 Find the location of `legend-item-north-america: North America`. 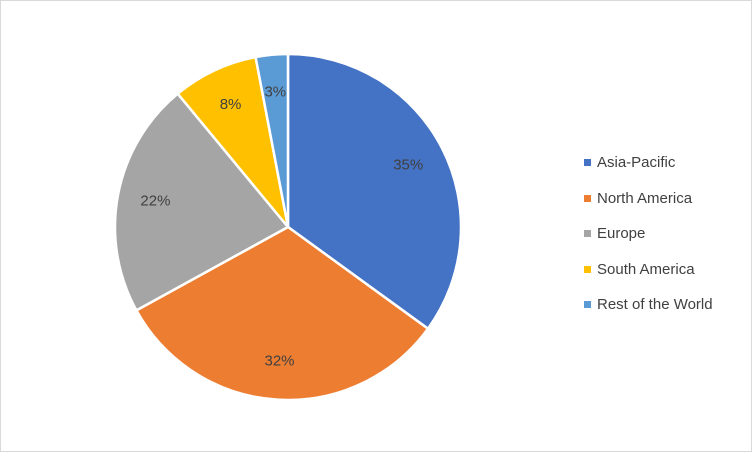

legend-item-north-america: North America is located at coordinates (648, 199).